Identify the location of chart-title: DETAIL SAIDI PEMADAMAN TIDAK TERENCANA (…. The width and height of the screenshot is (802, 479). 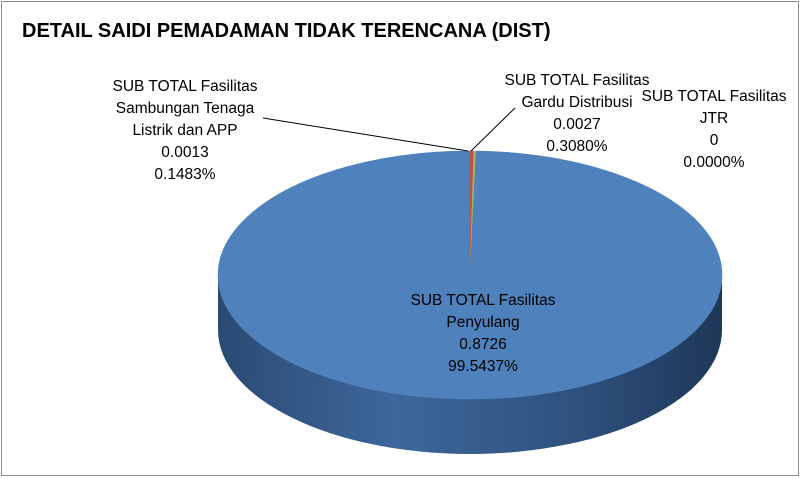
(286, 31).